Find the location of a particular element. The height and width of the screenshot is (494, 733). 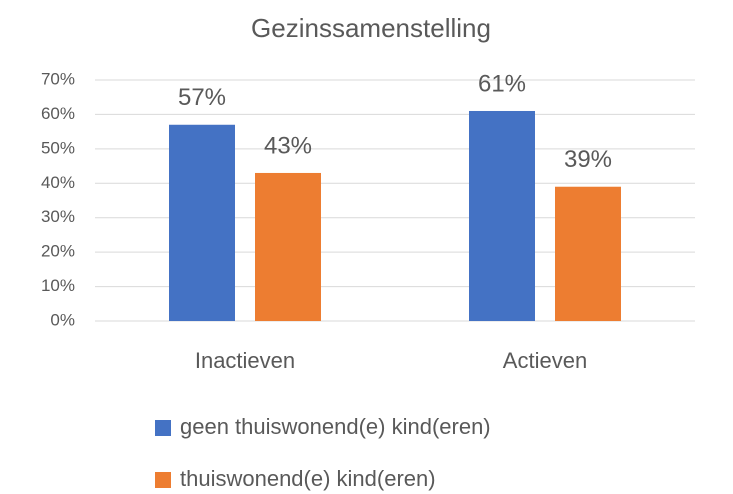

y-tick-label: 40% is located at coordinates (58, 182).